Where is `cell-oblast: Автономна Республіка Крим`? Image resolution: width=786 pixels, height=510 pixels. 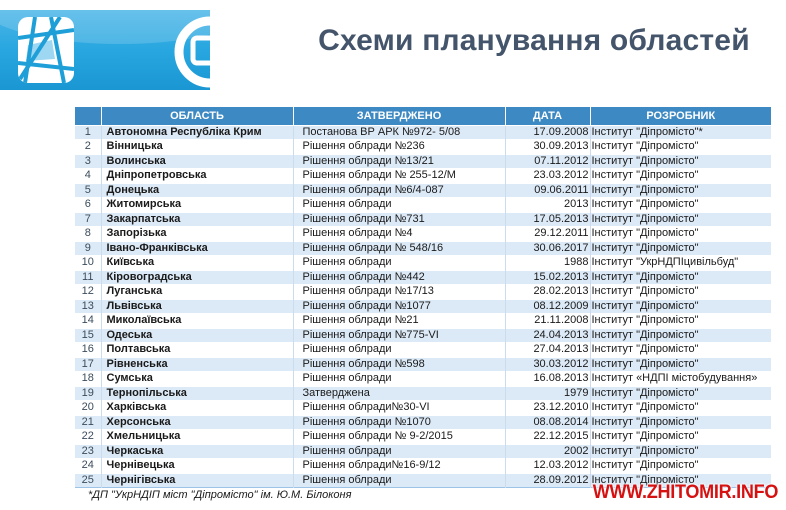 cell-oblast: Автономна Республіка Крим is located at coordinates (197, 132).